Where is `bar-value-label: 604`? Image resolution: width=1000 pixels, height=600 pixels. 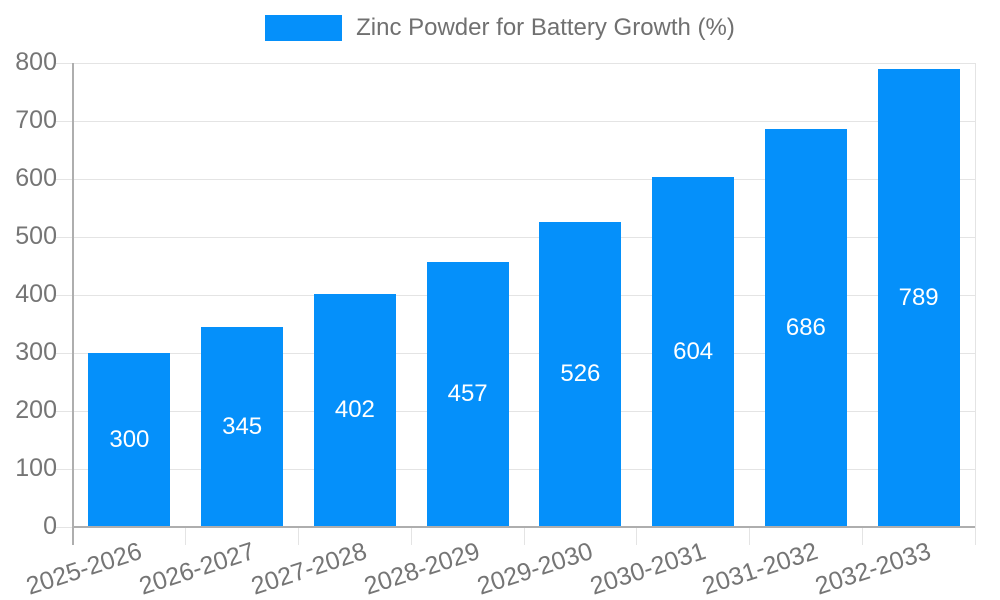 bar-value-label: 604 is located at coordinates (693, 351).